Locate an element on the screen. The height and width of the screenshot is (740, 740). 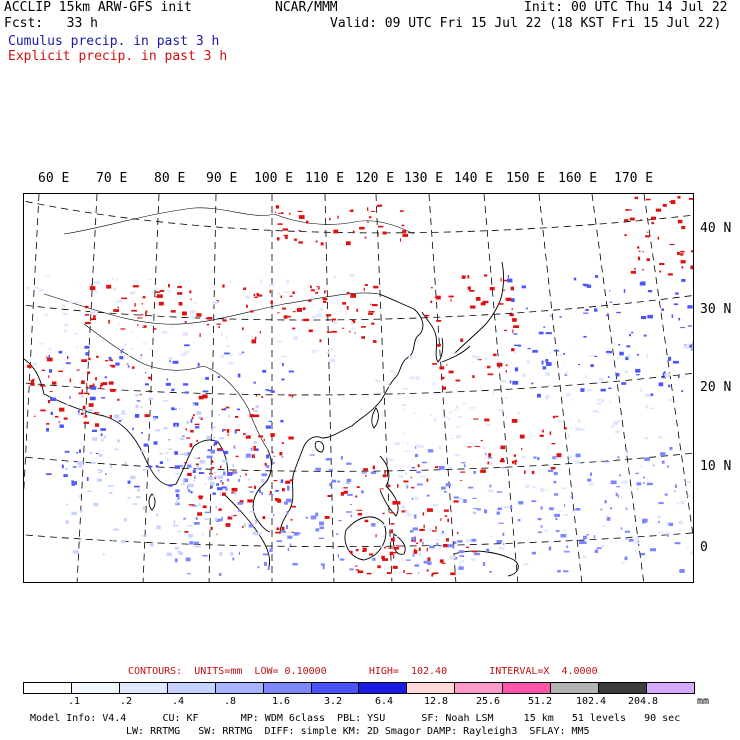
legend-explicit: Explicit precip. in past 3 h is located at coordinates (118, 56).